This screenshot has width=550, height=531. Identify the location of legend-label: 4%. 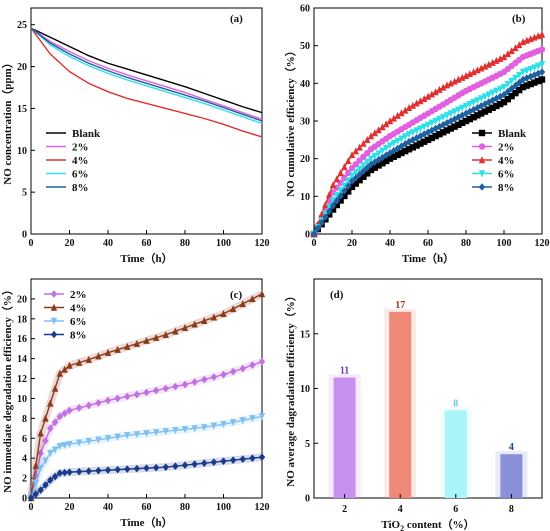
(78, 309).